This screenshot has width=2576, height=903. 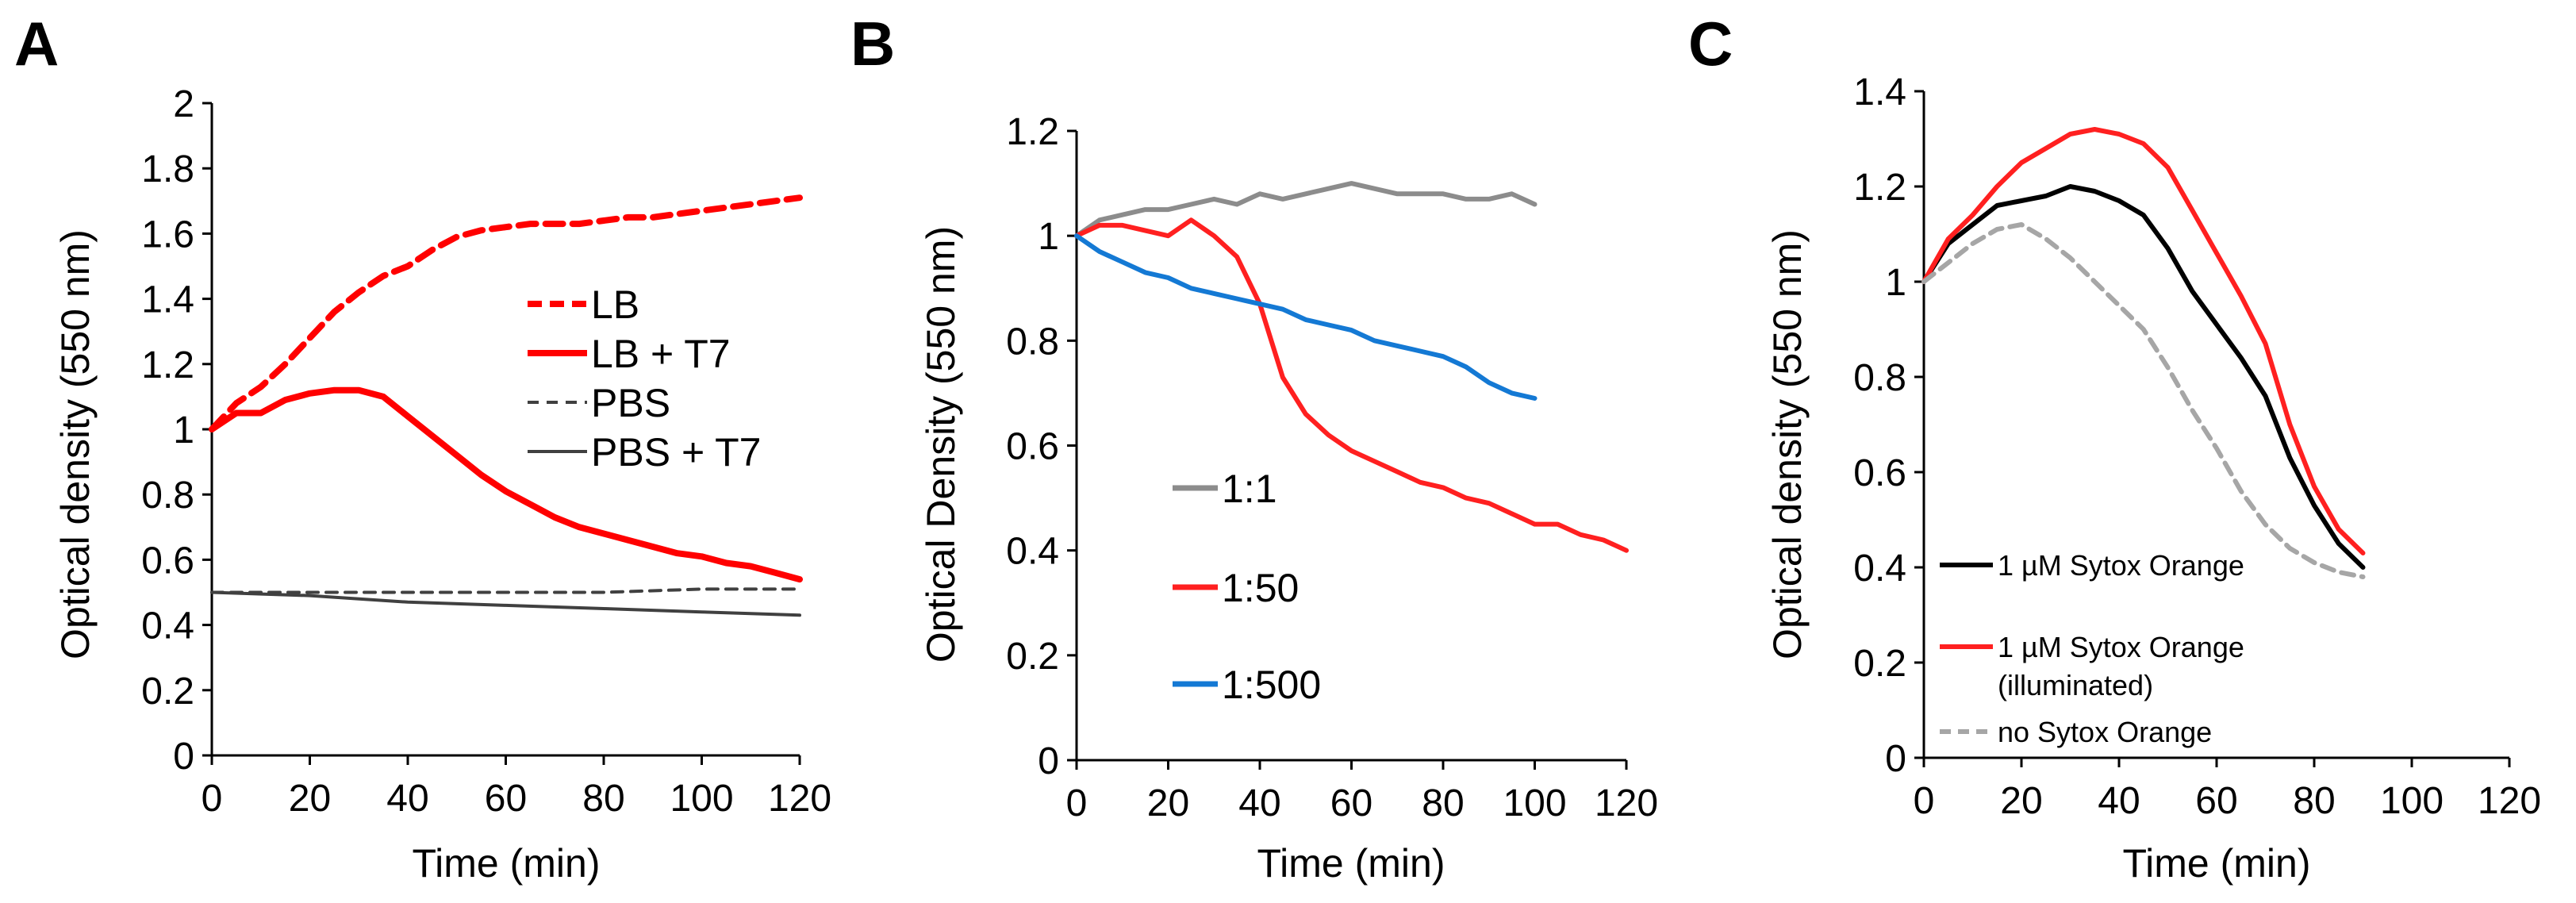 What do you see at coordinates (505, 603) in the screenshot?
I see `series-line-pbs-t7` at bounding box center [505, 603].